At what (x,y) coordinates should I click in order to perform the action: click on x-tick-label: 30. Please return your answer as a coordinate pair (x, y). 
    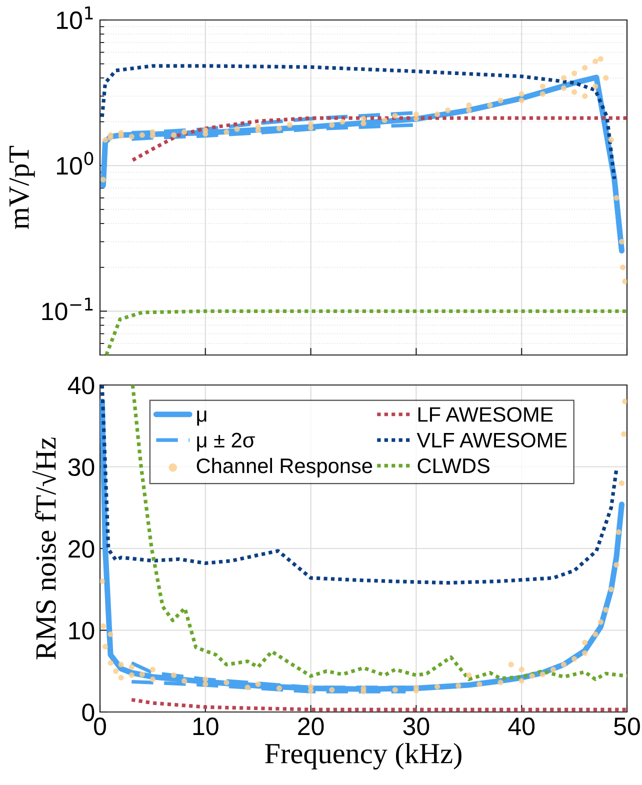
    Looking at the image, I should click on (416, 727).